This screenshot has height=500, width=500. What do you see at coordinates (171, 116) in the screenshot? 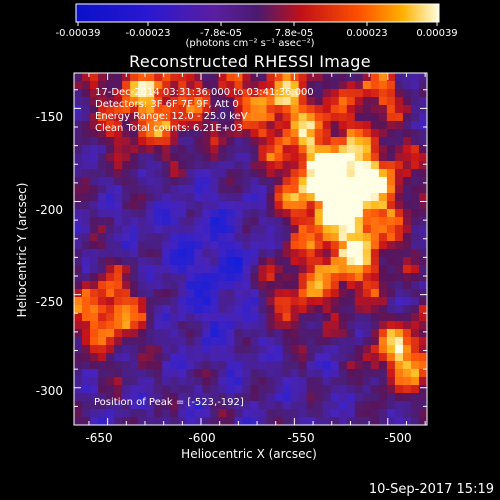
I see `energy-range-label: Energy Range: 12.0 - 25.0 keV` at bounding box center [171, 116].